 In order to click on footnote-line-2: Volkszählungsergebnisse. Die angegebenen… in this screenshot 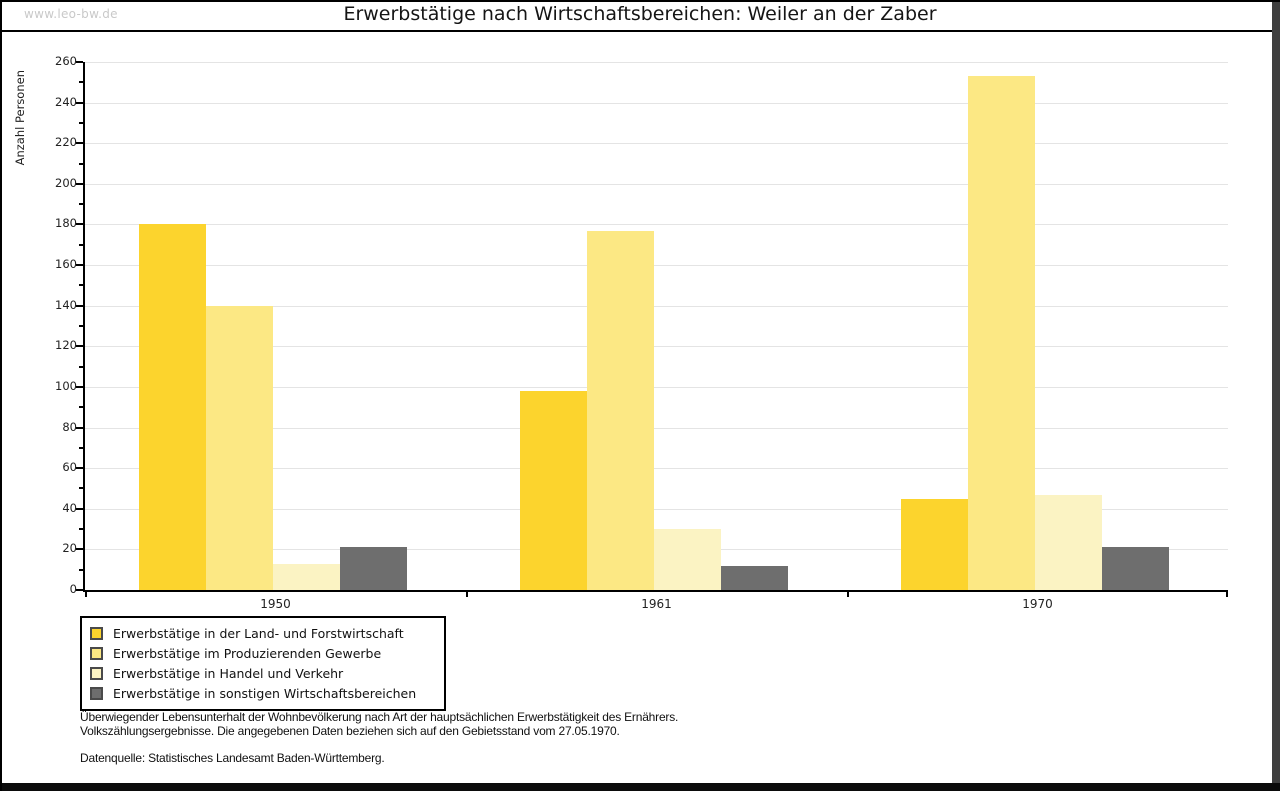, I will do `click(350, 731)`.